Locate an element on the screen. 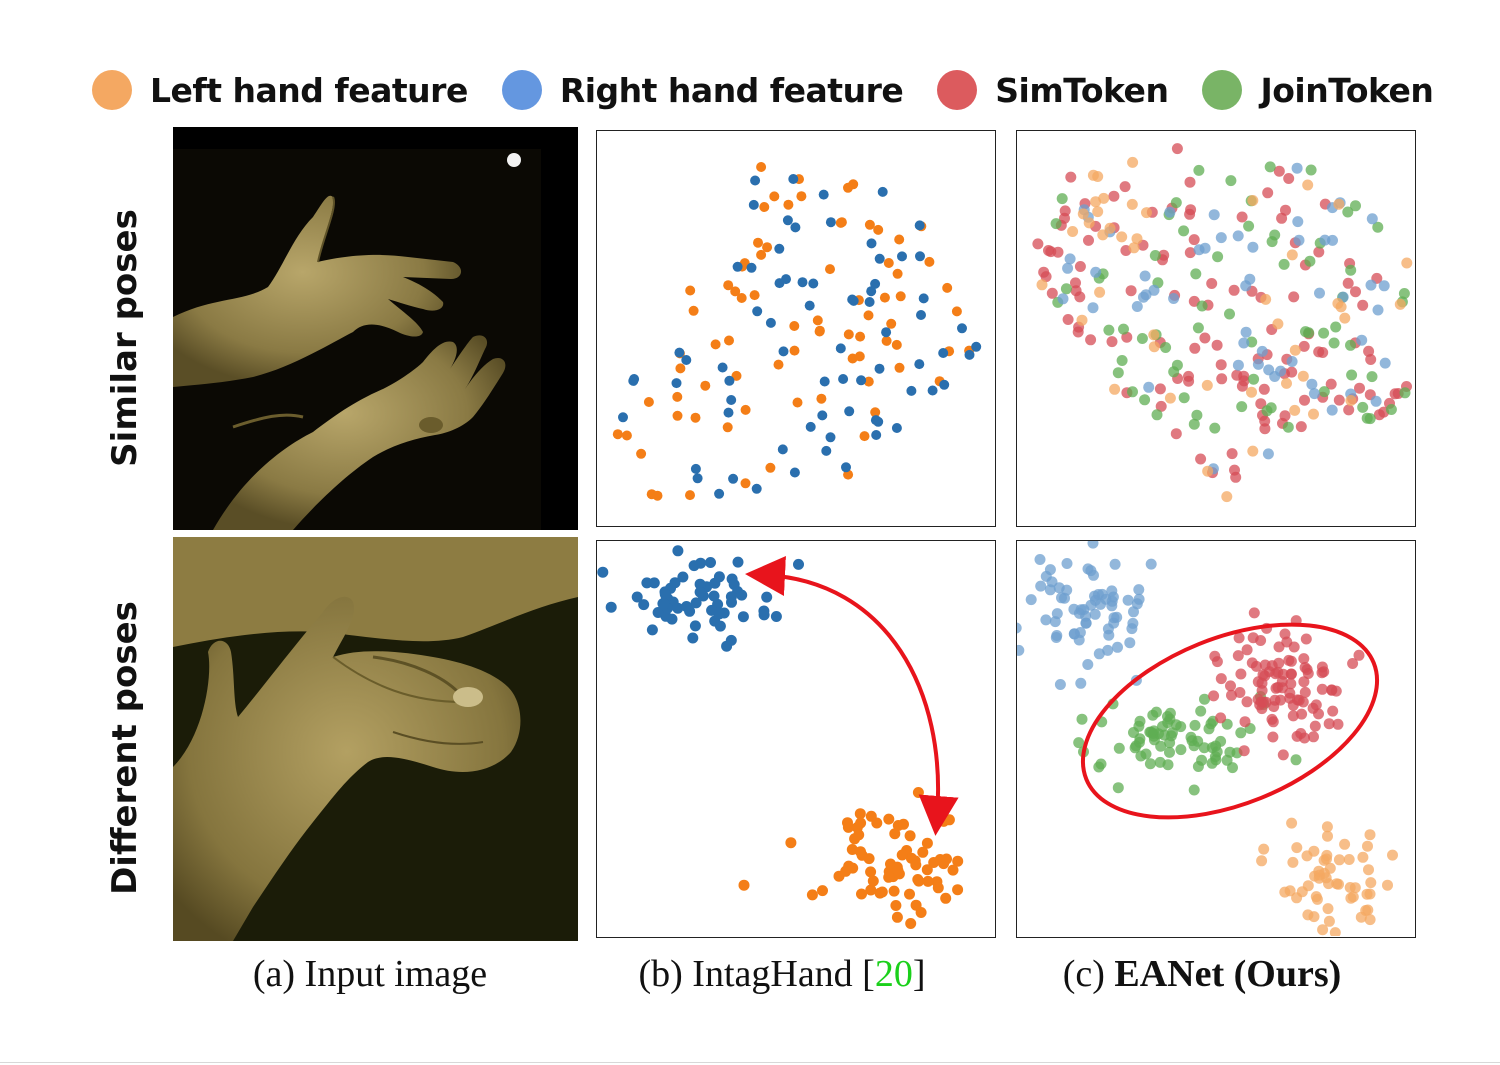 This screenshot has width=1500, height=1065. row-label-different-poses: Different poses is located at coordinates (125, 748).